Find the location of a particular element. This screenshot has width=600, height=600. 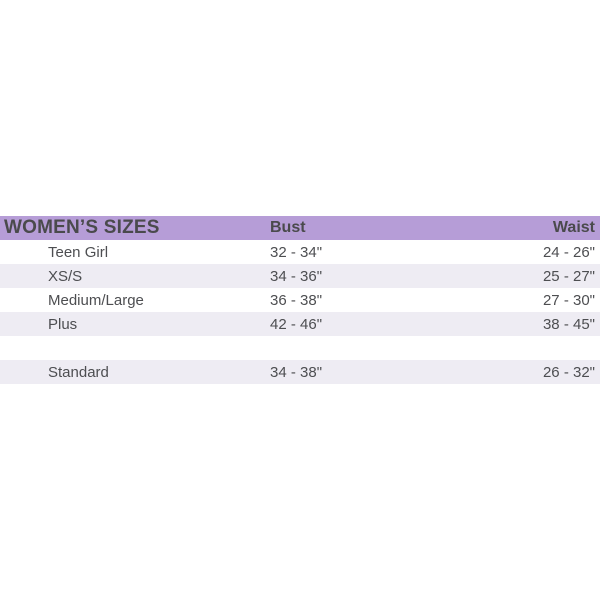

column-header-waist: Waist is located at coordinates (573, 227).